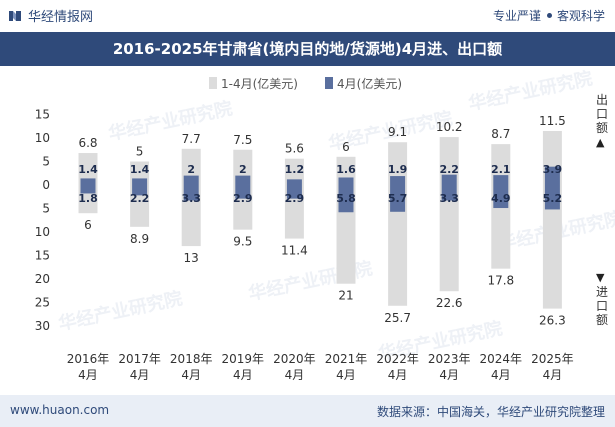 Image resolution: width=615 pixels, height=427 pixels. Describe the element at coordinates (307, 411) in the screenshot. I see `footer: www.huaon.com 数据来源：中国海关，华经产业研究院整理` at that location.